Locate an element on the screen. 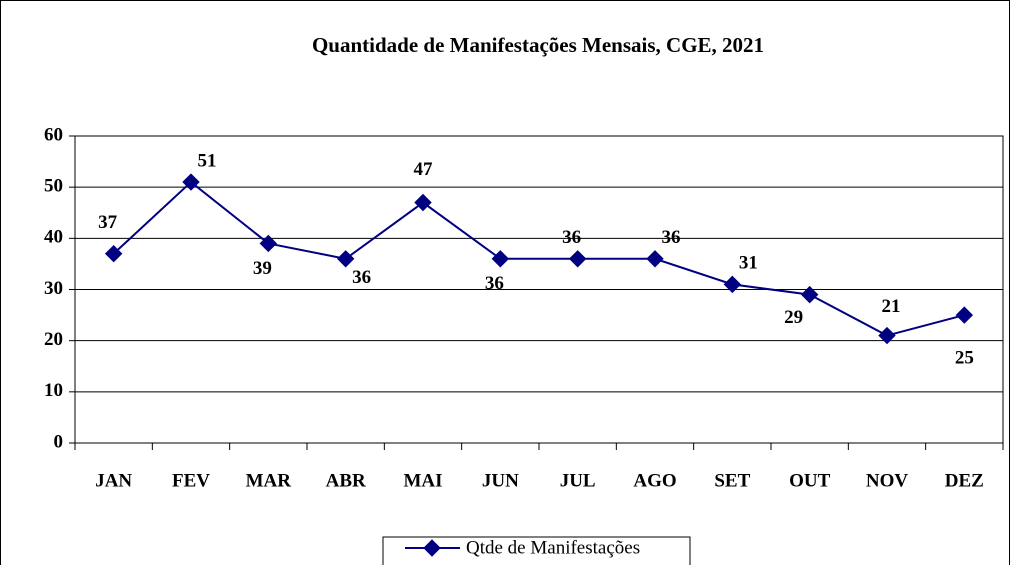 Image resolution: width=1011 pixels, height=565 pixels. x-tick-label: JAN is located at coordinates (113, 480).